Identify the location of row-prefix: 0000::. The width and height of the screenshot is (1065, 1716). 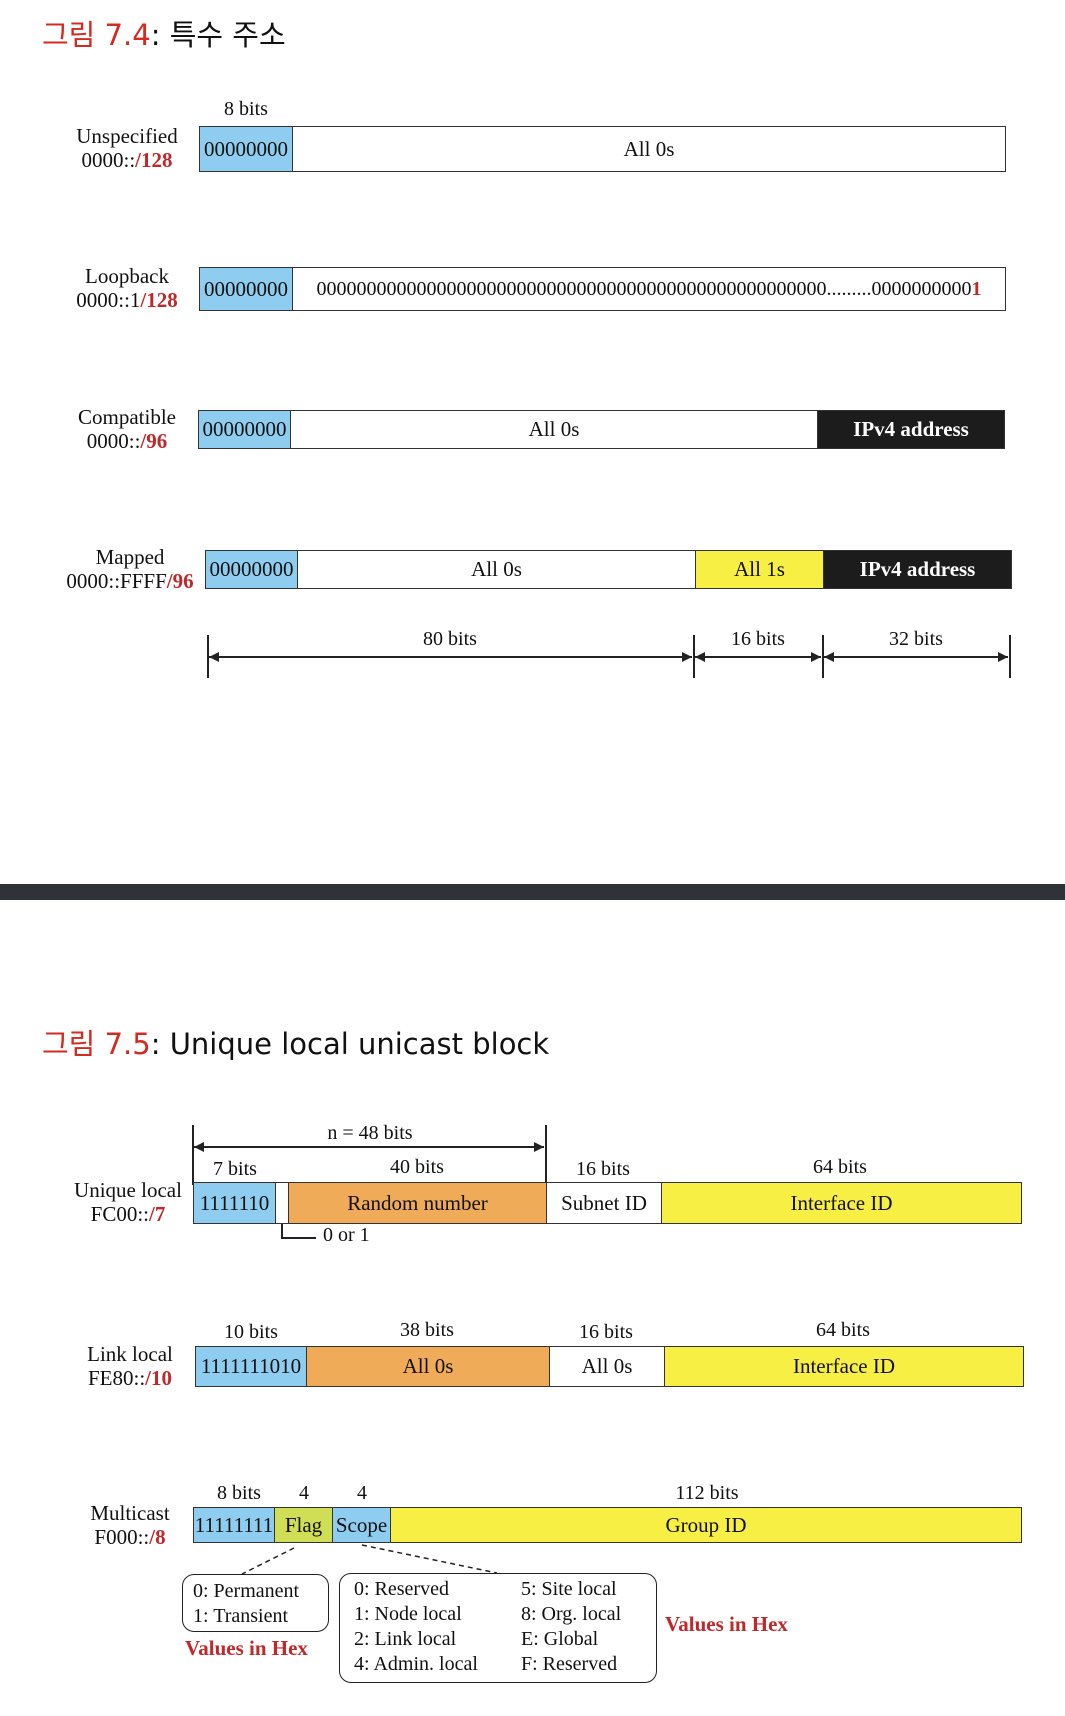
(113, 441).